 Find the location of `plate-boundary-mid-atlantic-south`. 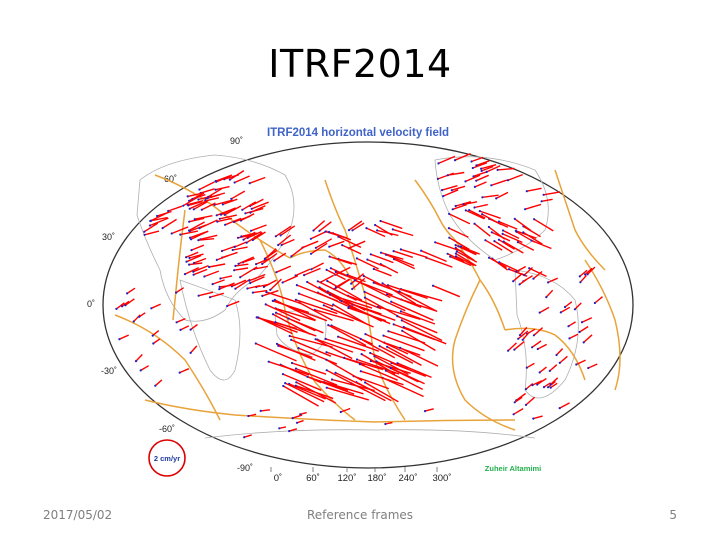

plate-boundary-mid-atlantic-south is located at coordinates (167, 367).